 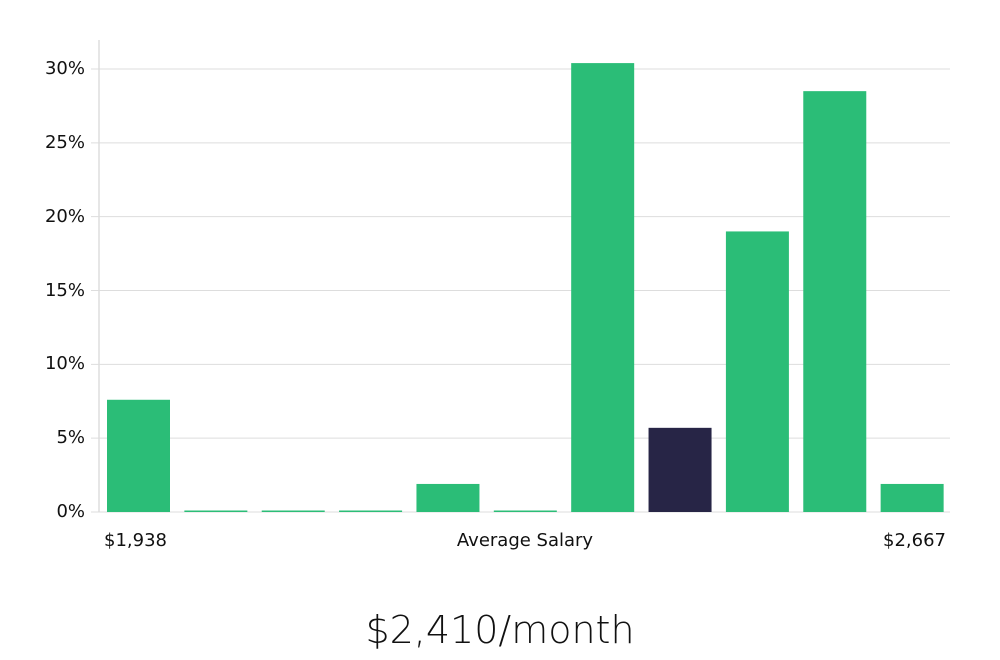 I want to click on y-tick-label: 20%, so click(x=64, y=216).